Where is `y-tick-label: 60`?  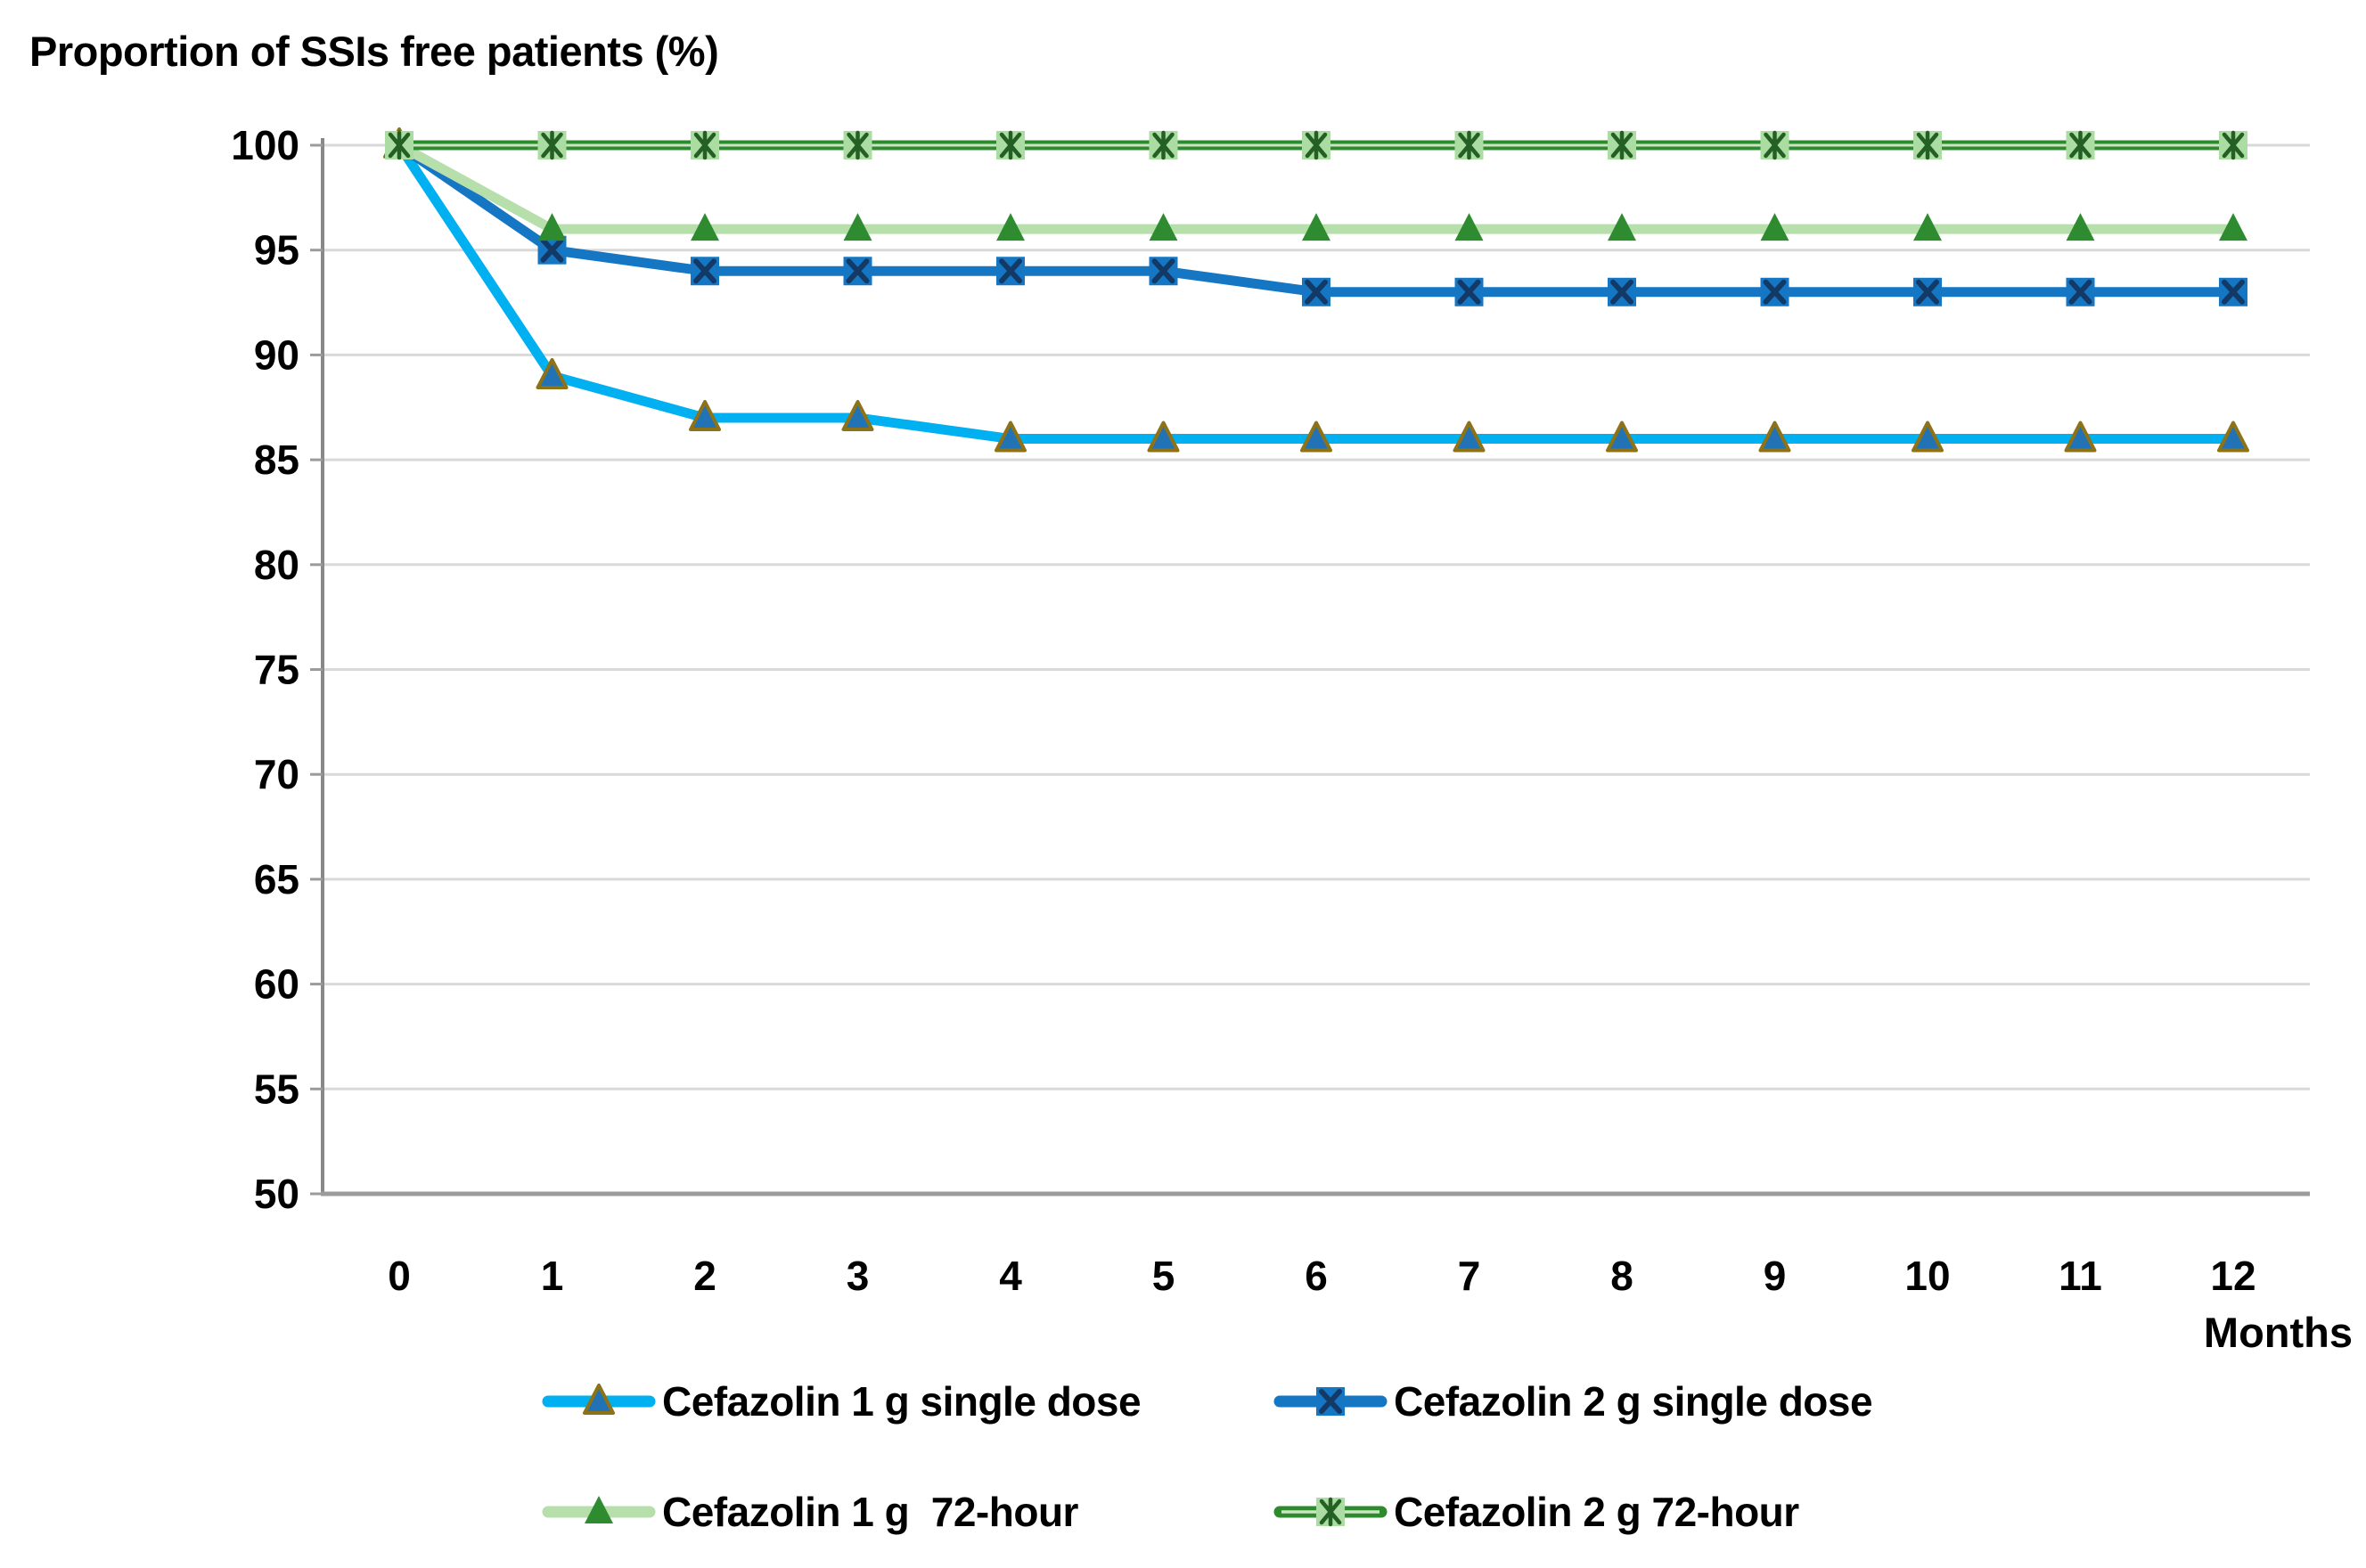 y-tick-label: 60 is located at coordinates (276, 984).